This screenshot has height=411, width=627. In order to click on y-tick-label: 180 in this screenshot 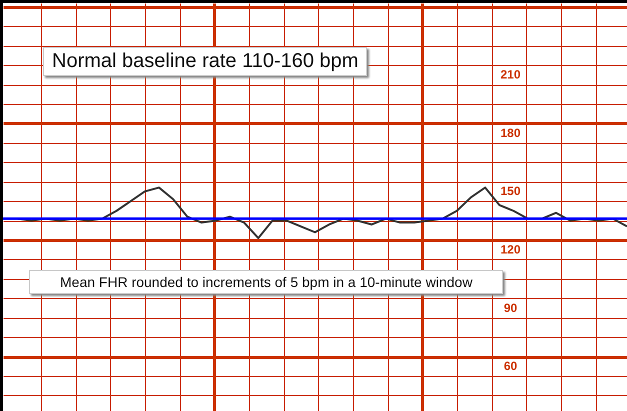, I will do `click(510, 133)`.